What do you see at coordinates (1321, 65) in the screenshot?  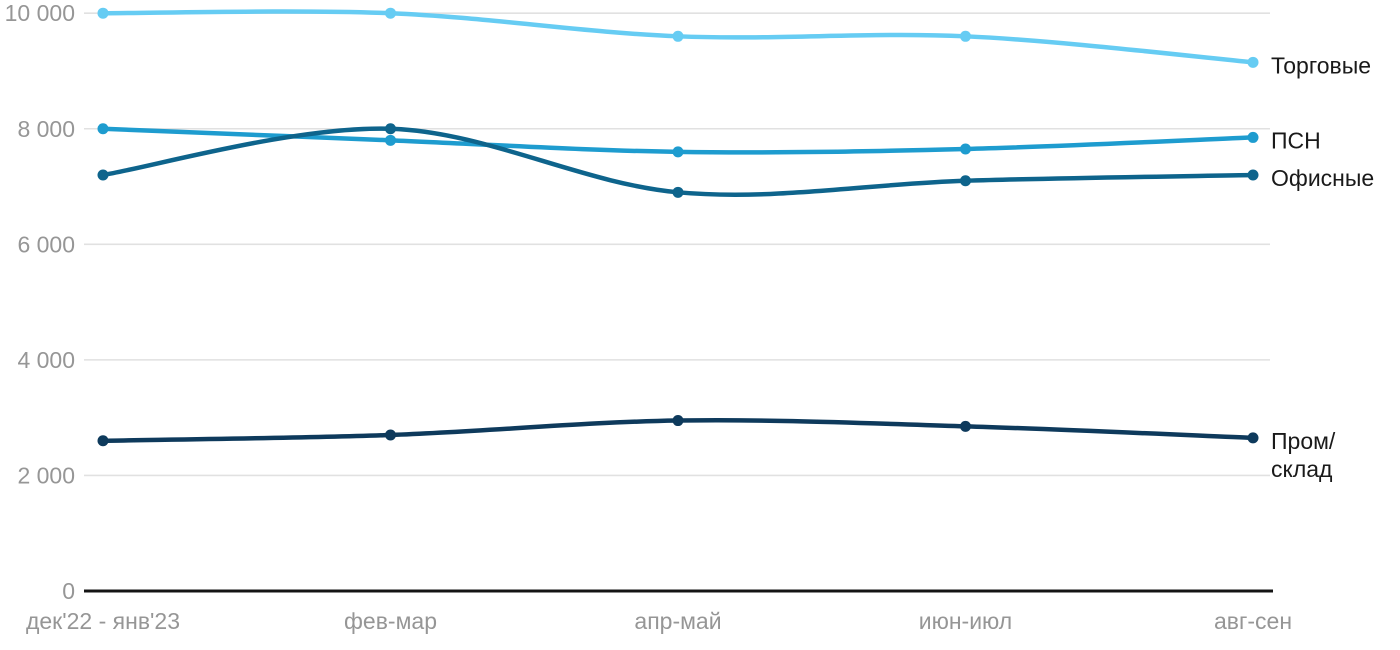 I see `series-label-torgovye: Торговые` at bounding box center [1321, 65].